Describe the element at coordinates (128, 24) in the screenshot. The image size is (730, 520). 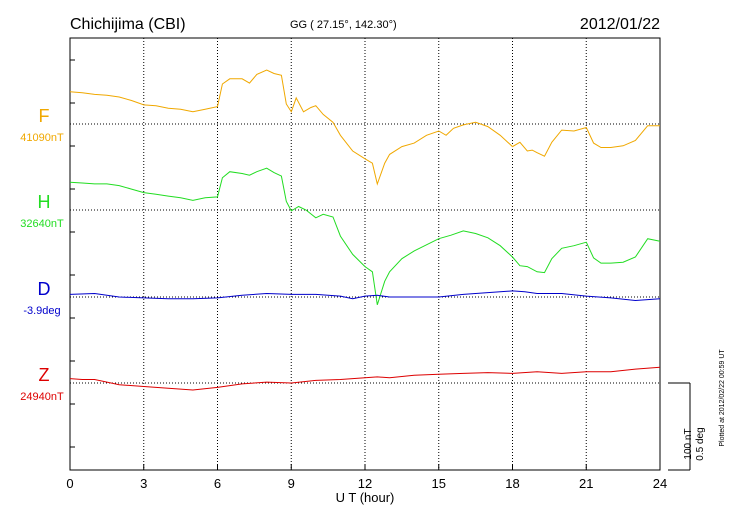
I see `station-title: Chichijima (CBI)` at that location.